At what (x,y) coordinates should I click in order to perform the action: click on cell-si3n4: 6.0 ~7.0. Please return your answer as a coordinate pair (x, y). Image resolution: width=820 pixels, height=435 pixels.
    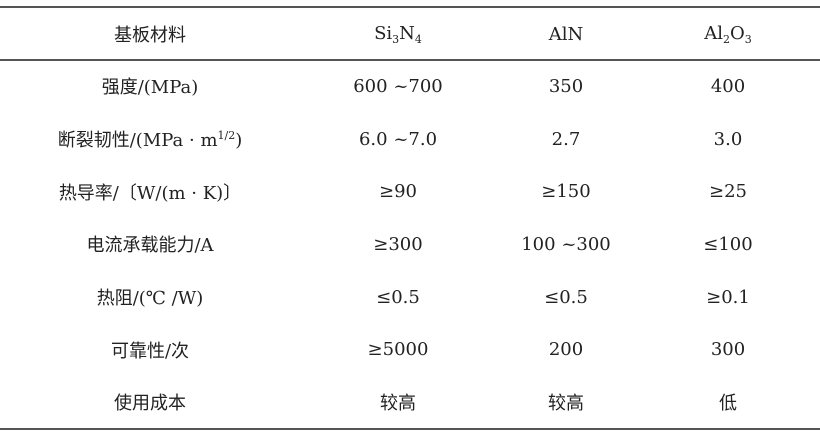
    Looking at the image, I should click on (398, 139).